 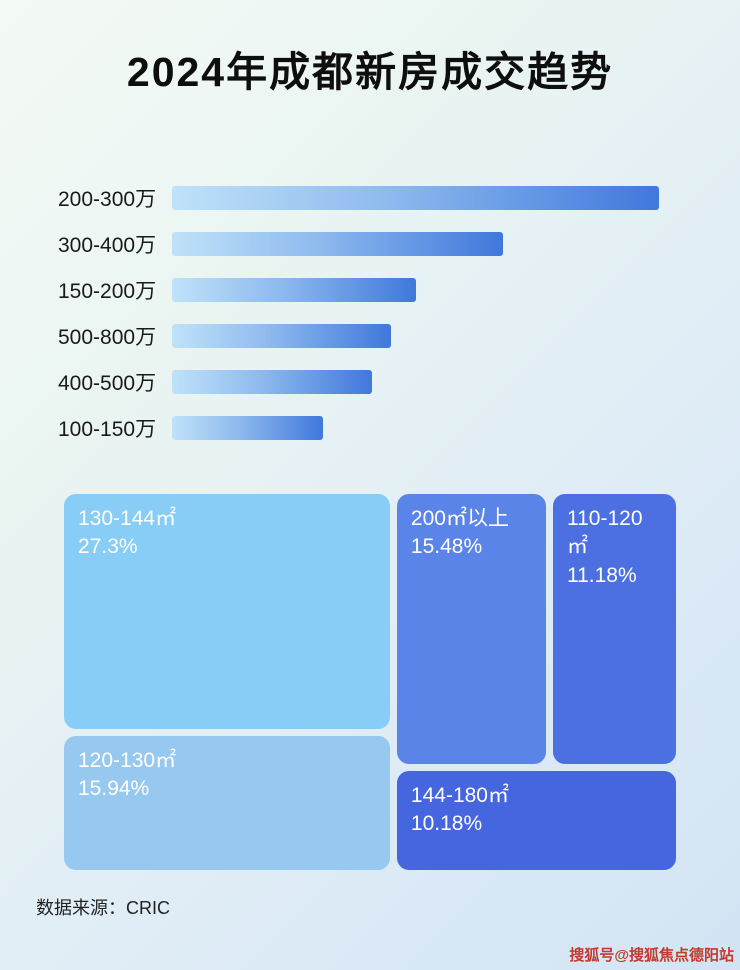 I want to click on treemap-tile-label: 144-180㎡, so click(x=459, y=796).